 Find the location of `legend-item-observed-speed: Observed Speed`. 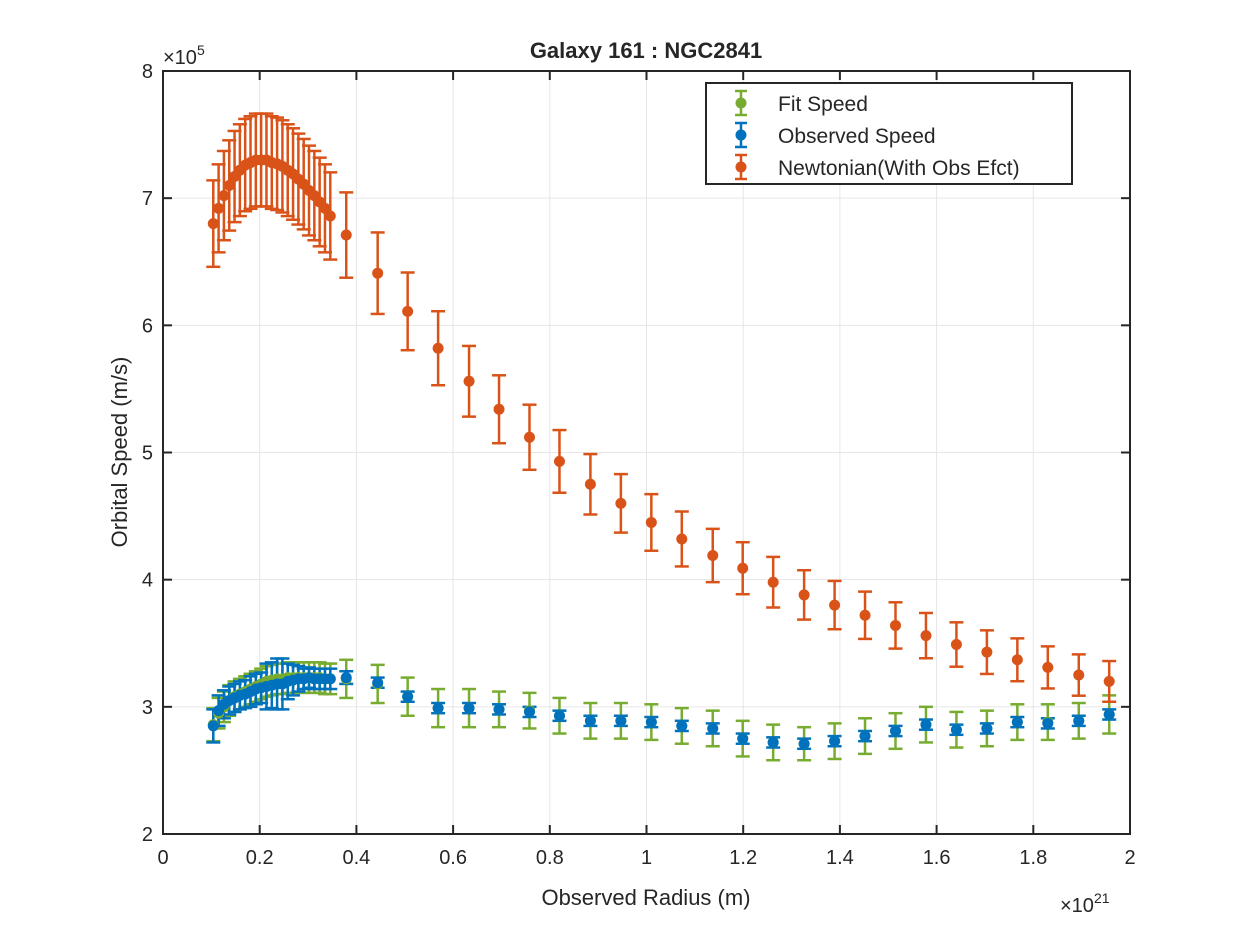

legend-item-observed-speed: Observed Speed is located at coordinates (835, 135).